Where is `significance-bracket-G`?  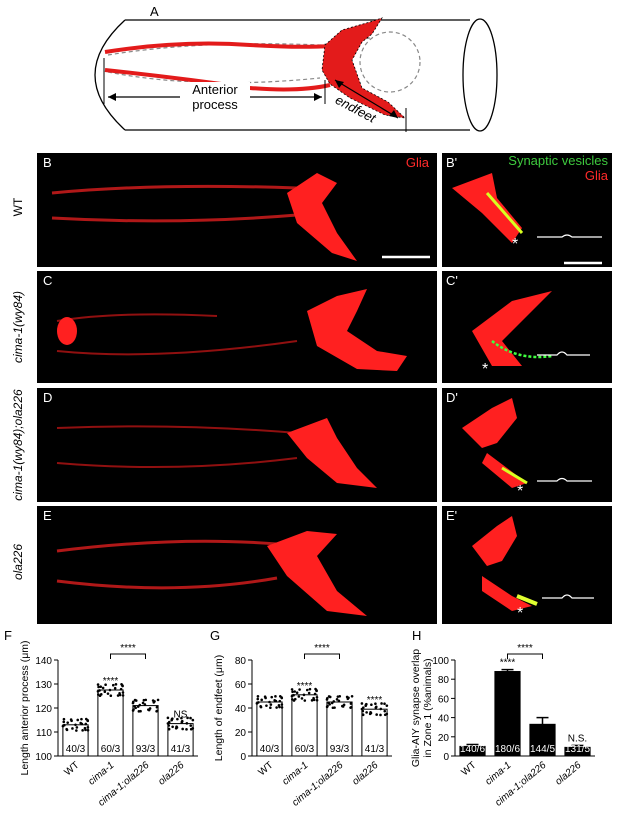
significance-bracket-G is located at coordinates (322, 656).